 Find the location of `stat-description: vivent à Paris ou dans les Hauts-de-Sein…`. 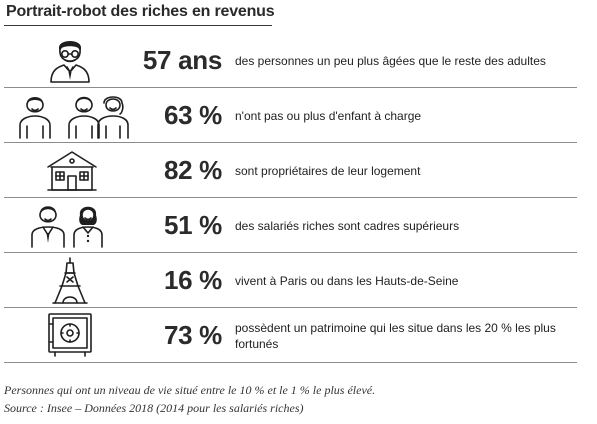

stat-description: vivent à Paris ou dans les Hauts-de-Sein… is located at coordinates (347, 280).